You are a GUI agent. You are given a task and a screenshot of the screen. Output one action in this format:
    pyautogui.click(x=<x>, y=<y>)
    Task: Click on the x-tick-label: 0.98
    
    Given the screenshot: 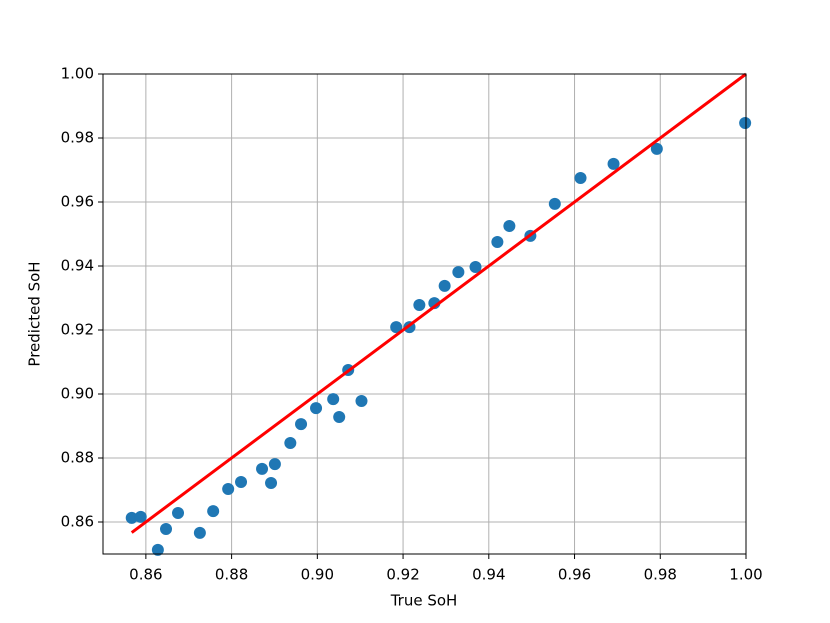 What is the action you would take?
    pyautogui.click(x=660, y=575)
    